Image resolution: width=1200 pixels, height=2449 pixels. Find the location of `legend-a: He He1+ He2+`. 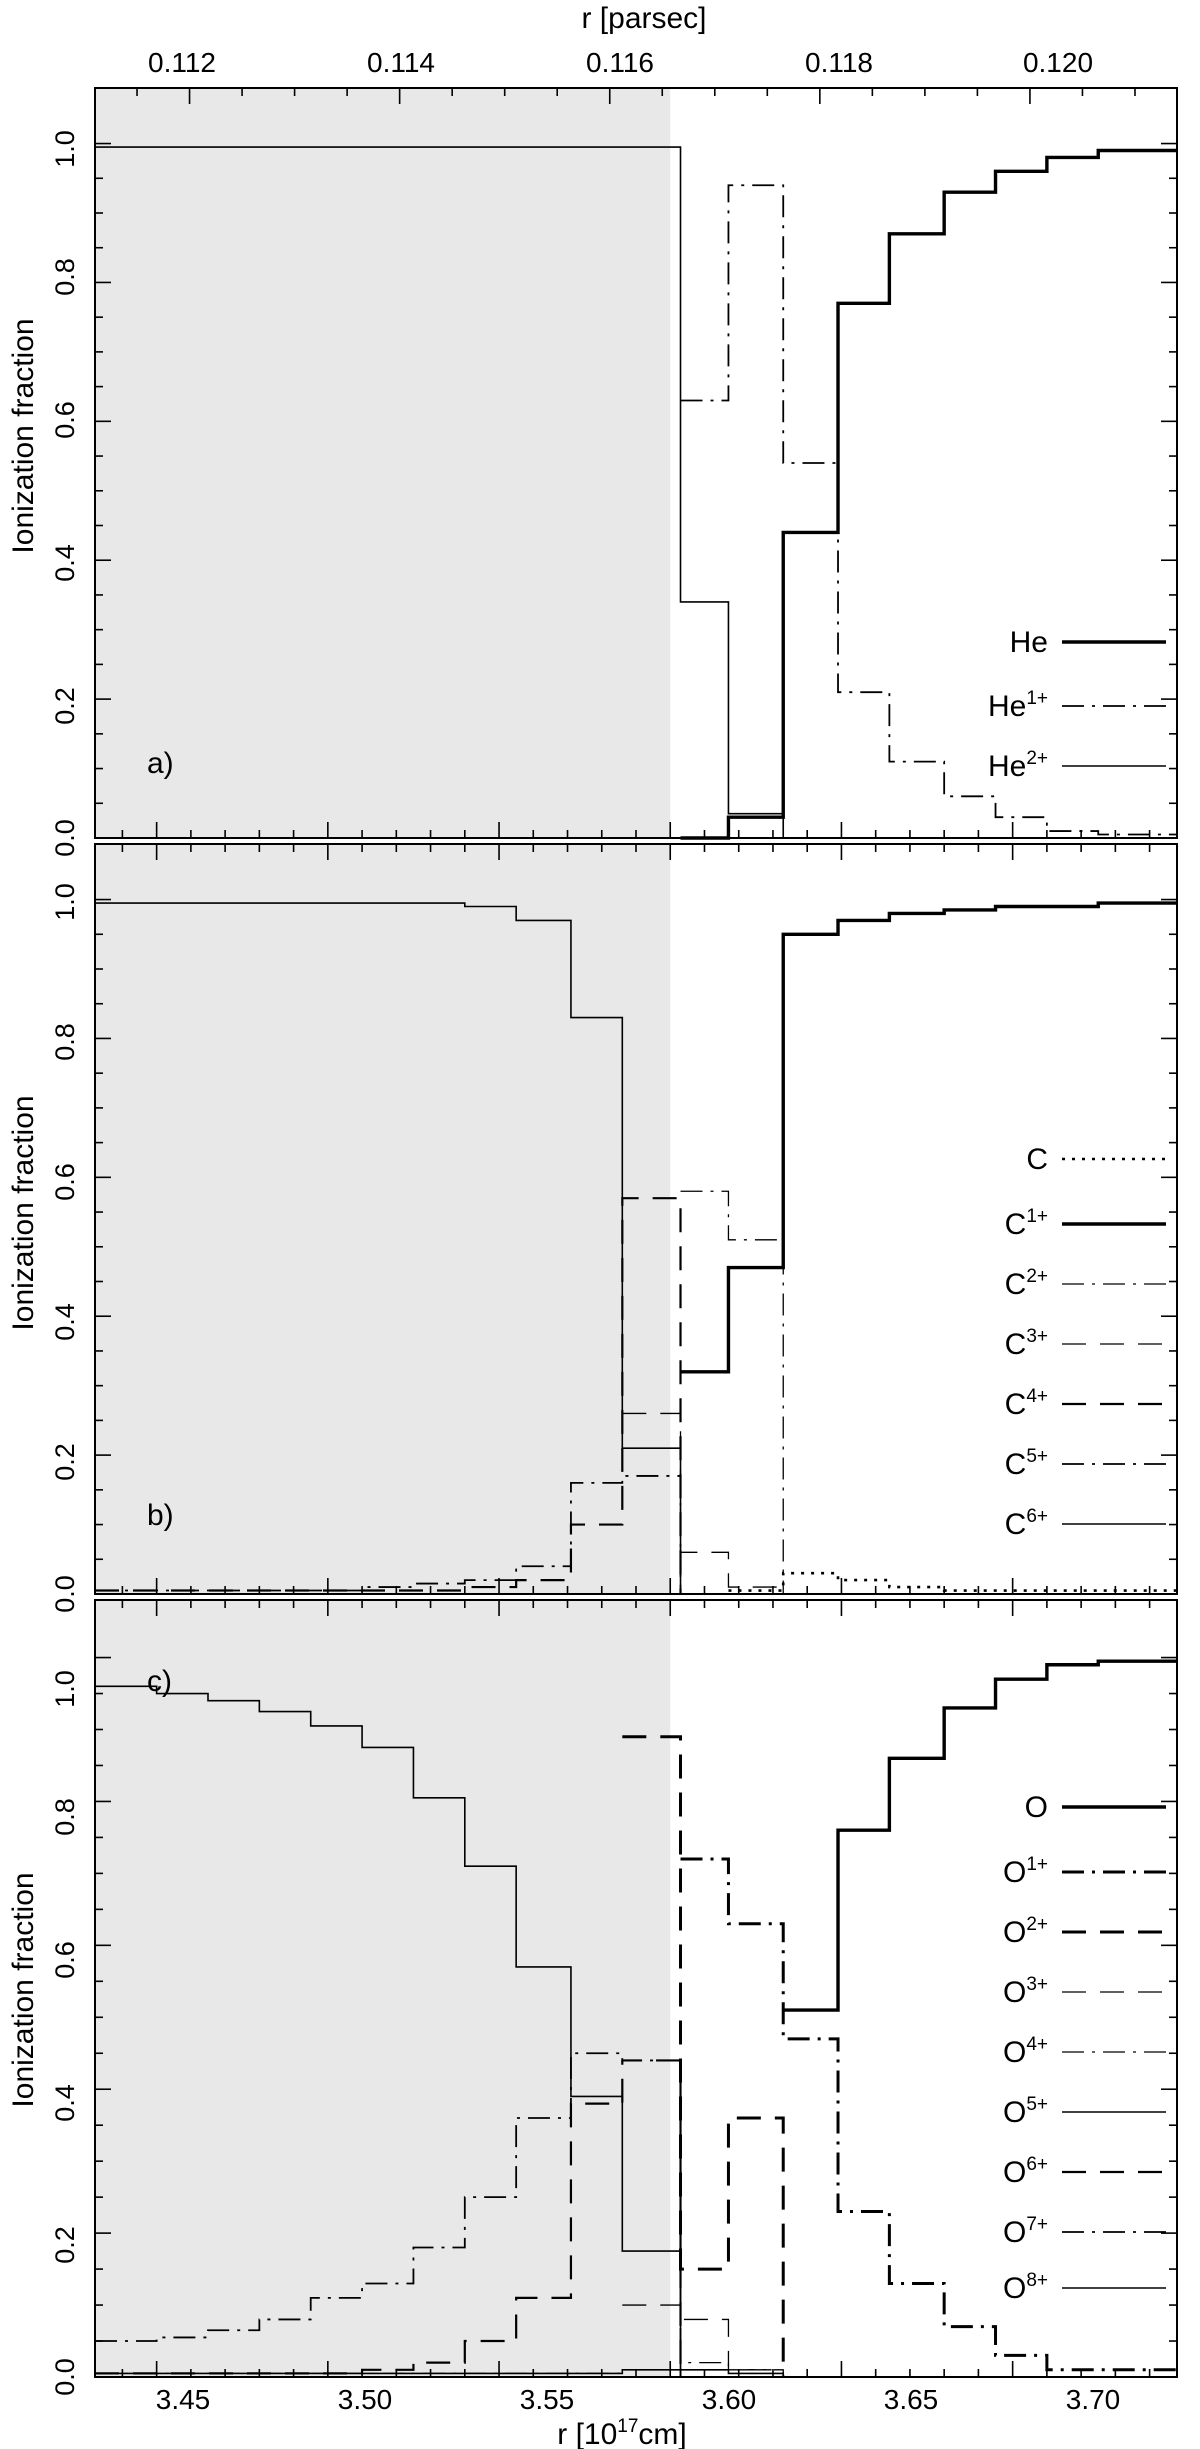

legend-a: He He1+ He2+ is located at coordinates (1018, 704).